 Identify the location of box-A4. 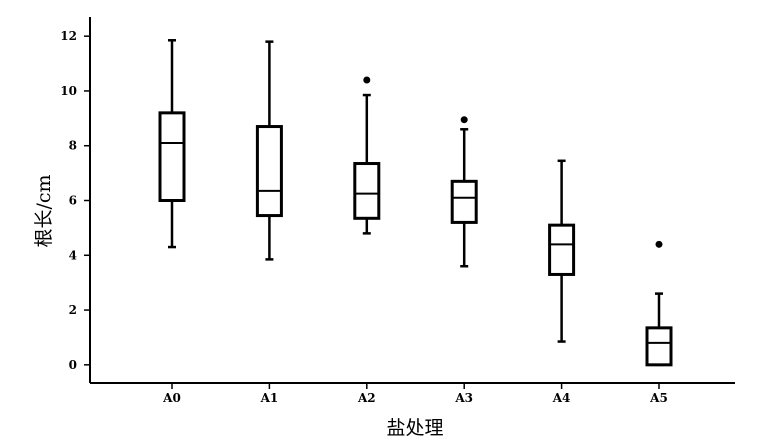
(562, 251).